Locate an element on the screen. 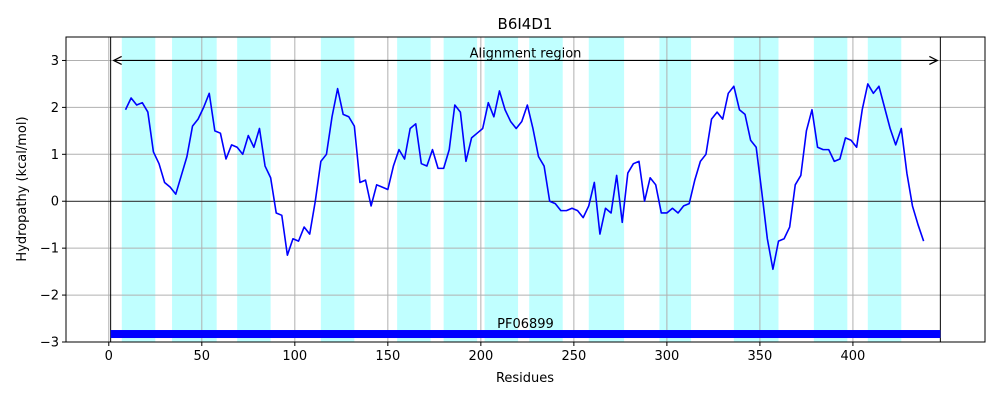 The image size is (1000, 405). domain-label: PF06899 is located at coordinates (525, 324).